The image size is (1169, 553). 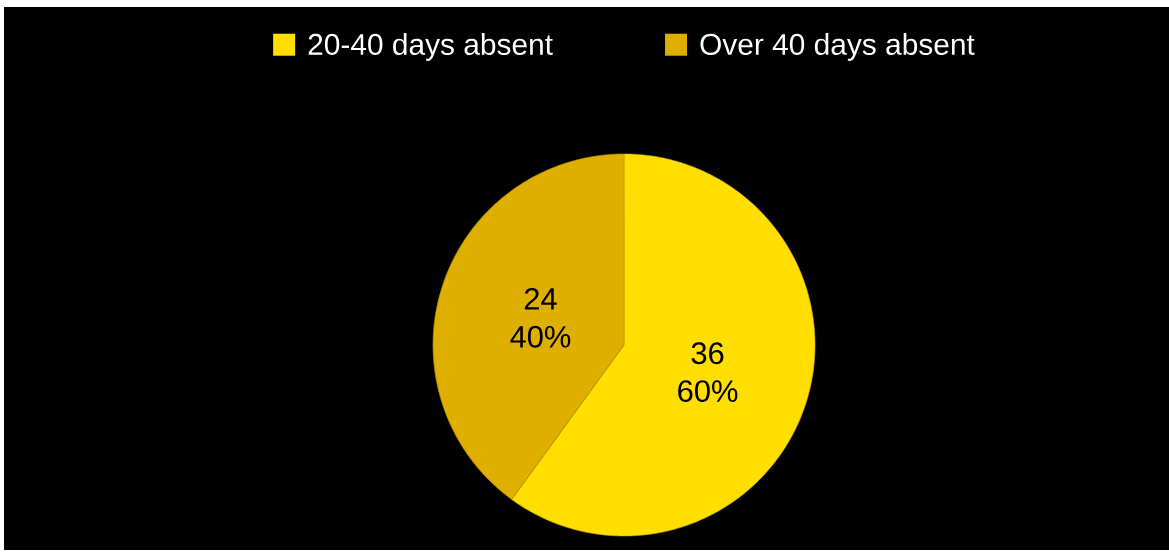 What do you see at coordinates (708, 372) in the screenshot?
I see `data-label: 36 60%` at bounding box center [708, 372].